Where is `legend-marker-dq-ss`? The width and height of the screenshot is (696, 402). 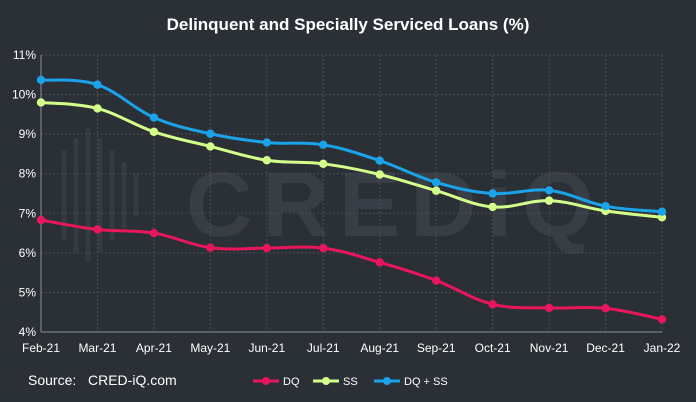
legend-marker-dq-ss is located at coordinates (387, 381).